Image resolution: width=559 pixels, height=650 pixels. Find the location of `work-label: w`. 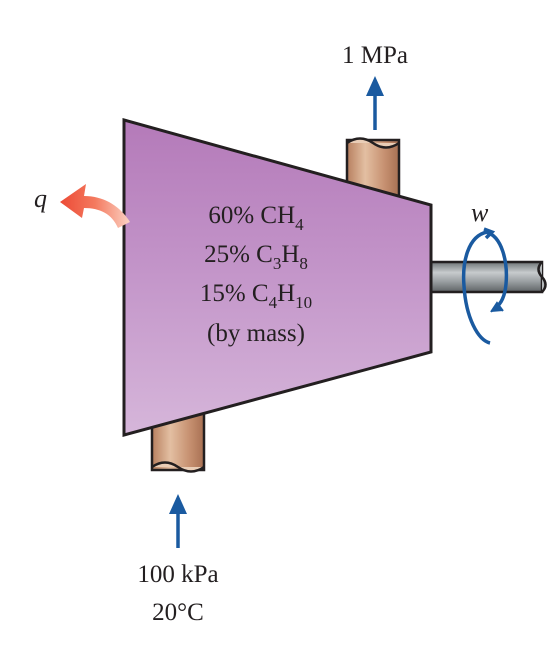

work-label: w is located at coordinates (480, 212).